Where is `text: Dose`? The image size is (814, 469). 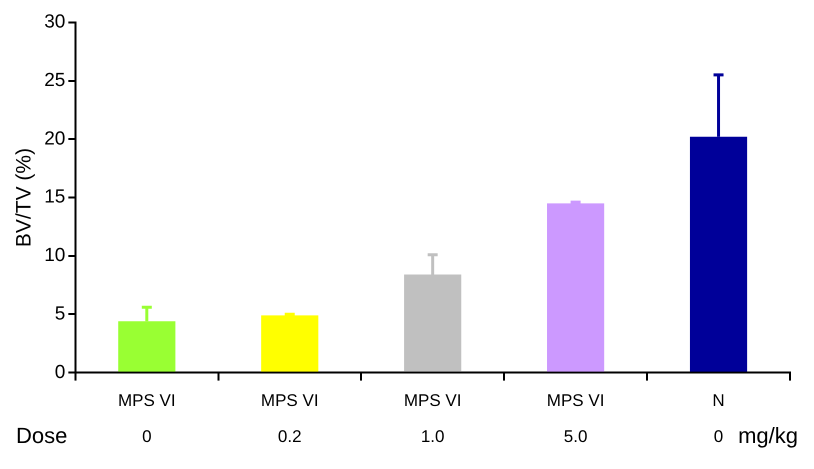 text: Dose is located at coordinates (42, 435).